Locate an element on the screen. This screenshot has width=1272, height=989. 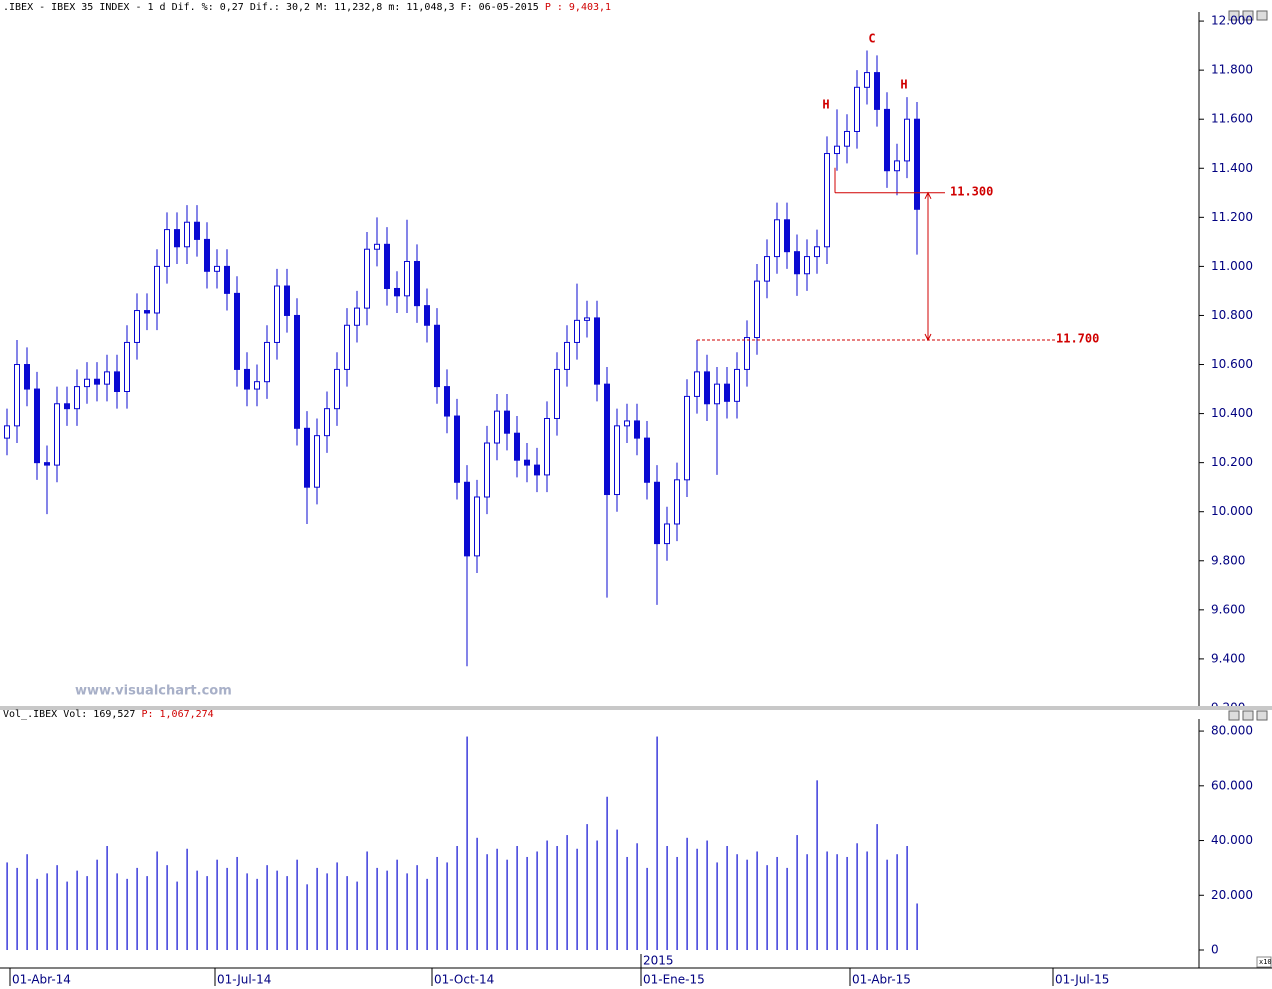
x-tick-label: 01-Jul-14 is located at coordinates (244, 980).